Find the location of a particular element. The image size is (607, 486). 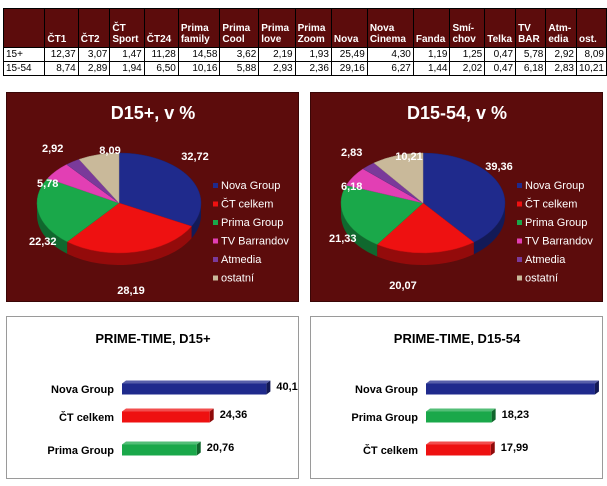

pie-value-label: 21,33 is located at coordinates (343, 239).